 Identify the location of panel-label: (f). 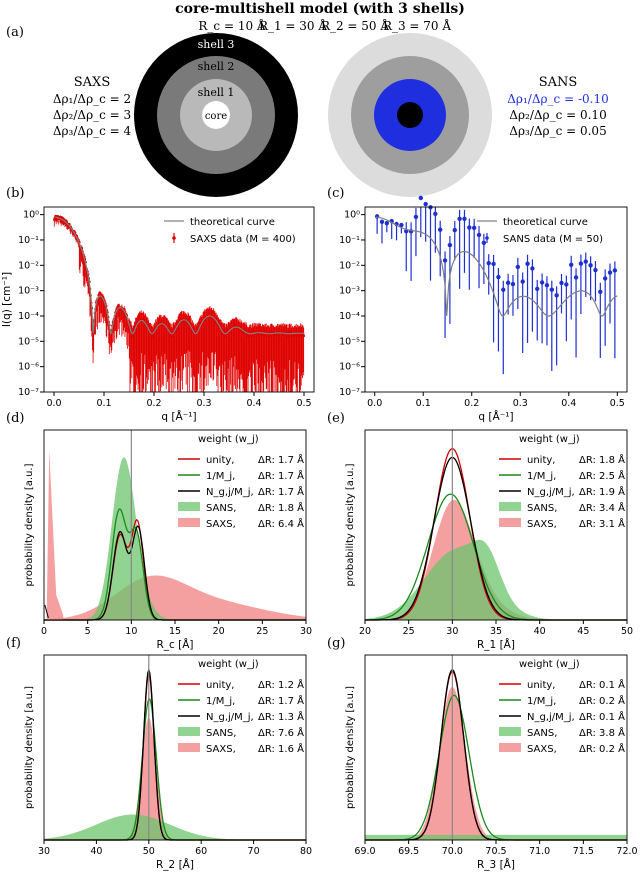
(13, 643).